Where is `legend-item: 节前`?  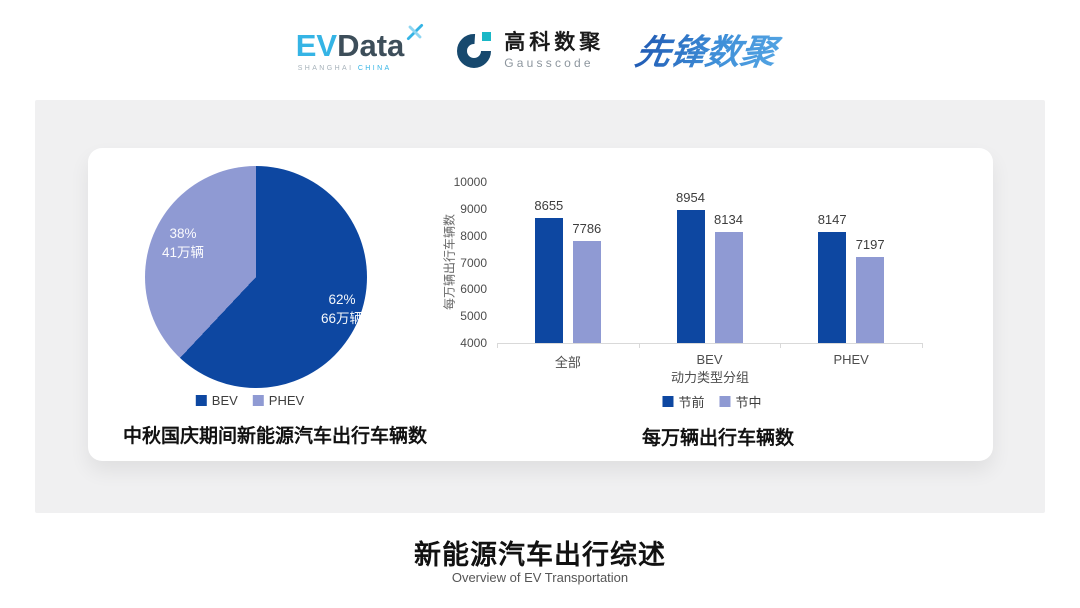 legend-item: 节前 is located at coordinates (683, 401).